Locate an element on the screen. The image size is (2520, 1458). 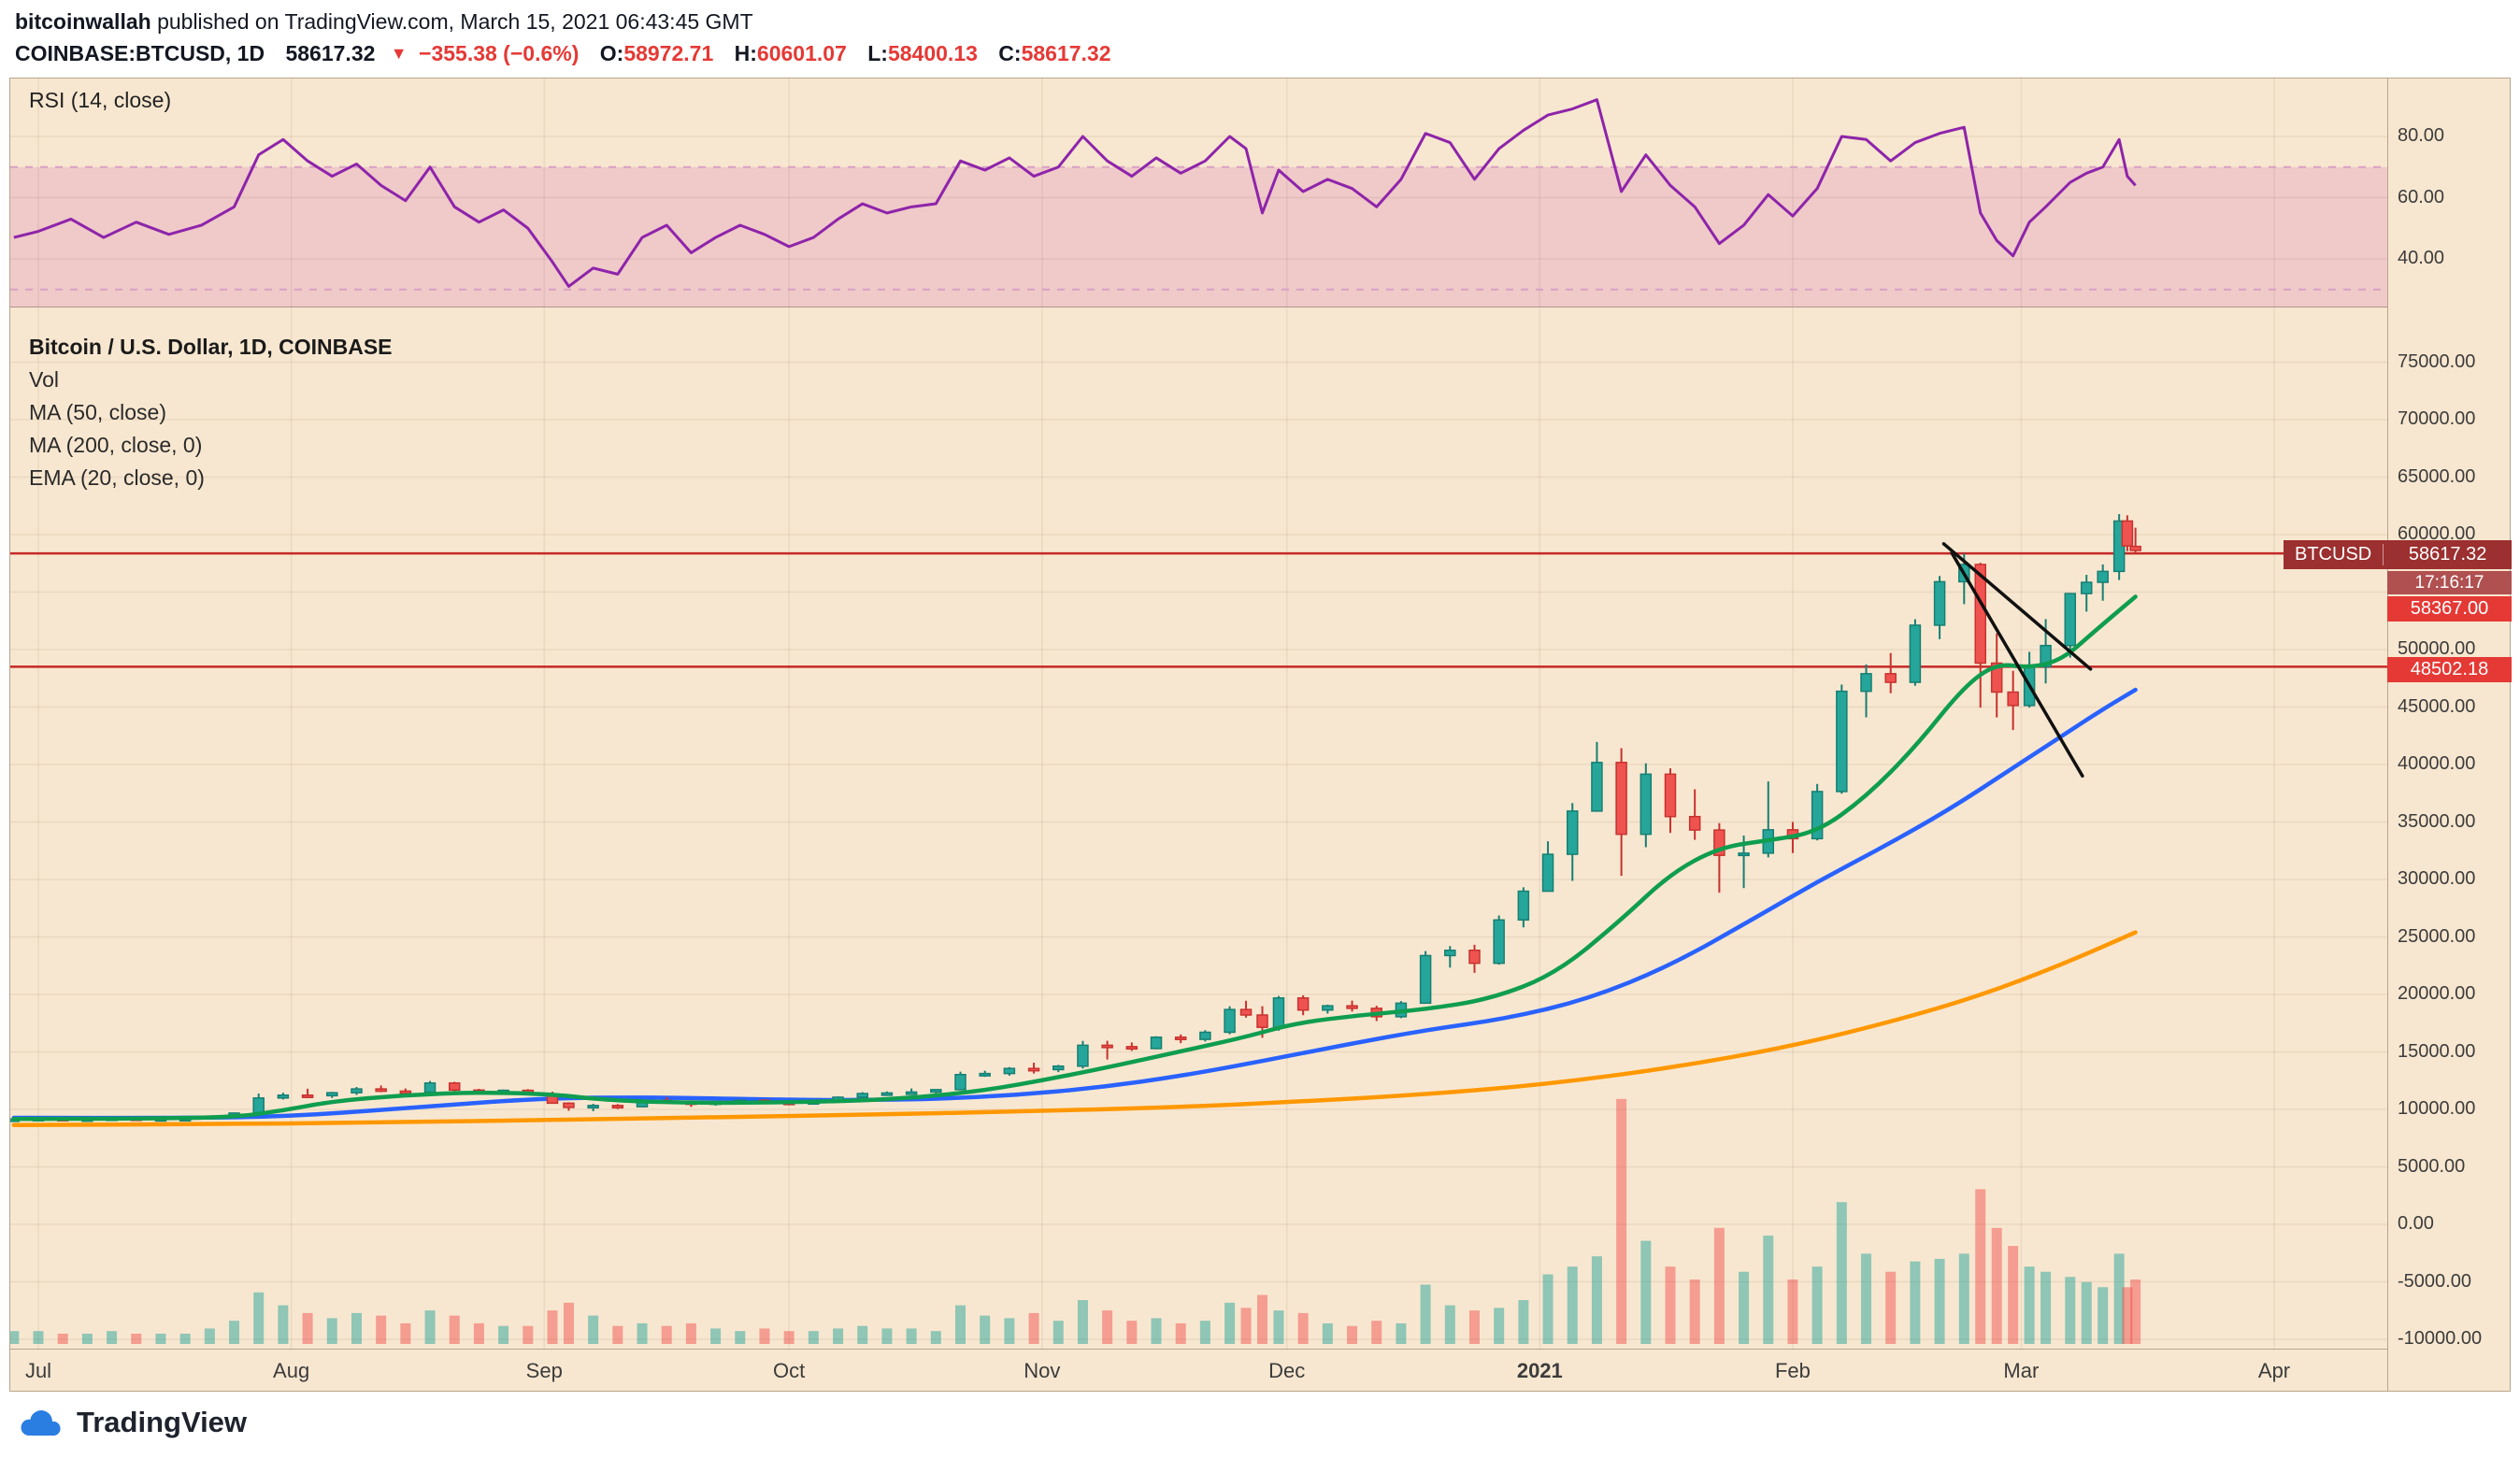
legend-ma50: MA (50, close) is located at coordinates (97, 412).